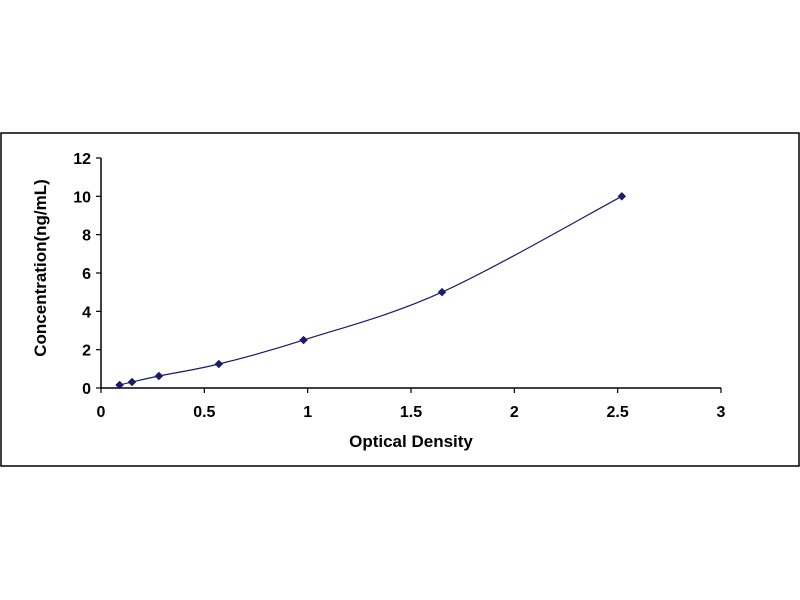 This screenshot has height=600, width=800. I want to click on x-tick-label: 2, so click(514, 412).